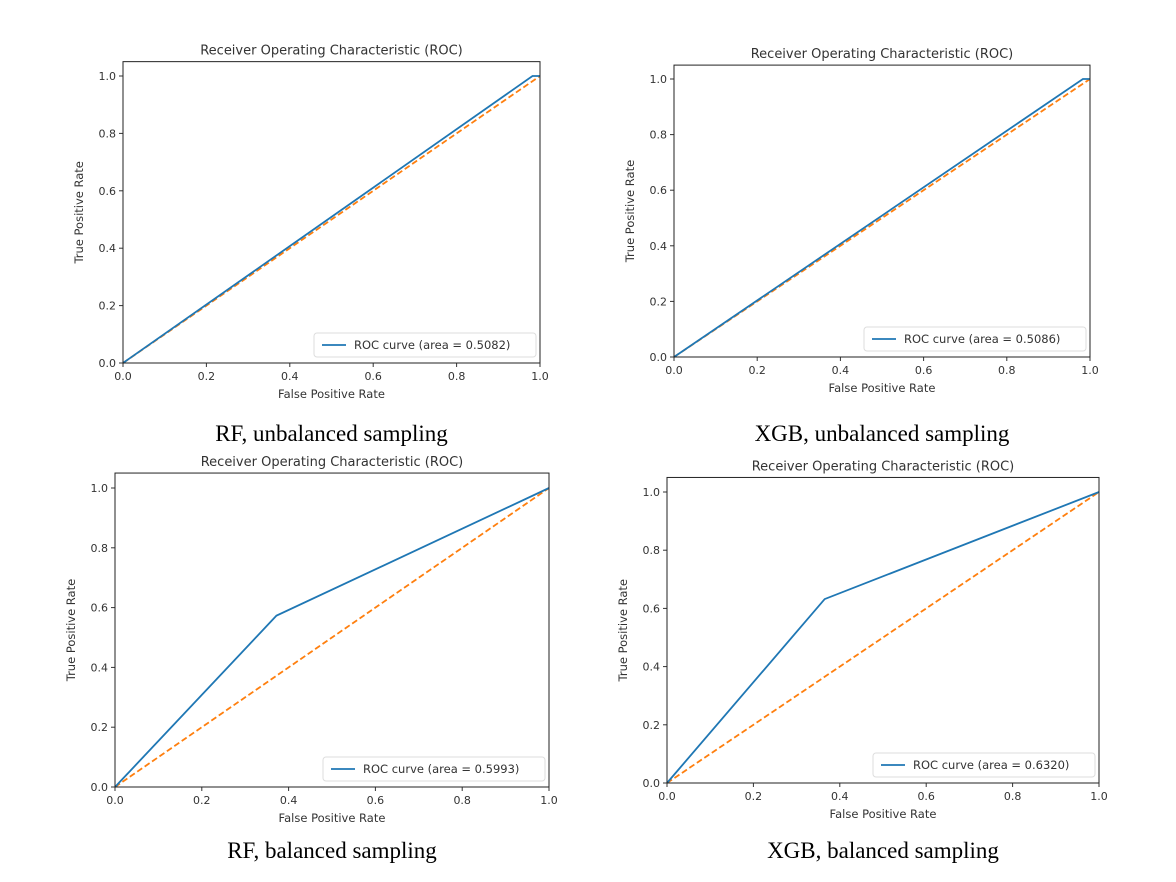 This screenshot has height=882, width=1176. I want to click on panel-caption: RF, balanced sampling, so click(332, 850).